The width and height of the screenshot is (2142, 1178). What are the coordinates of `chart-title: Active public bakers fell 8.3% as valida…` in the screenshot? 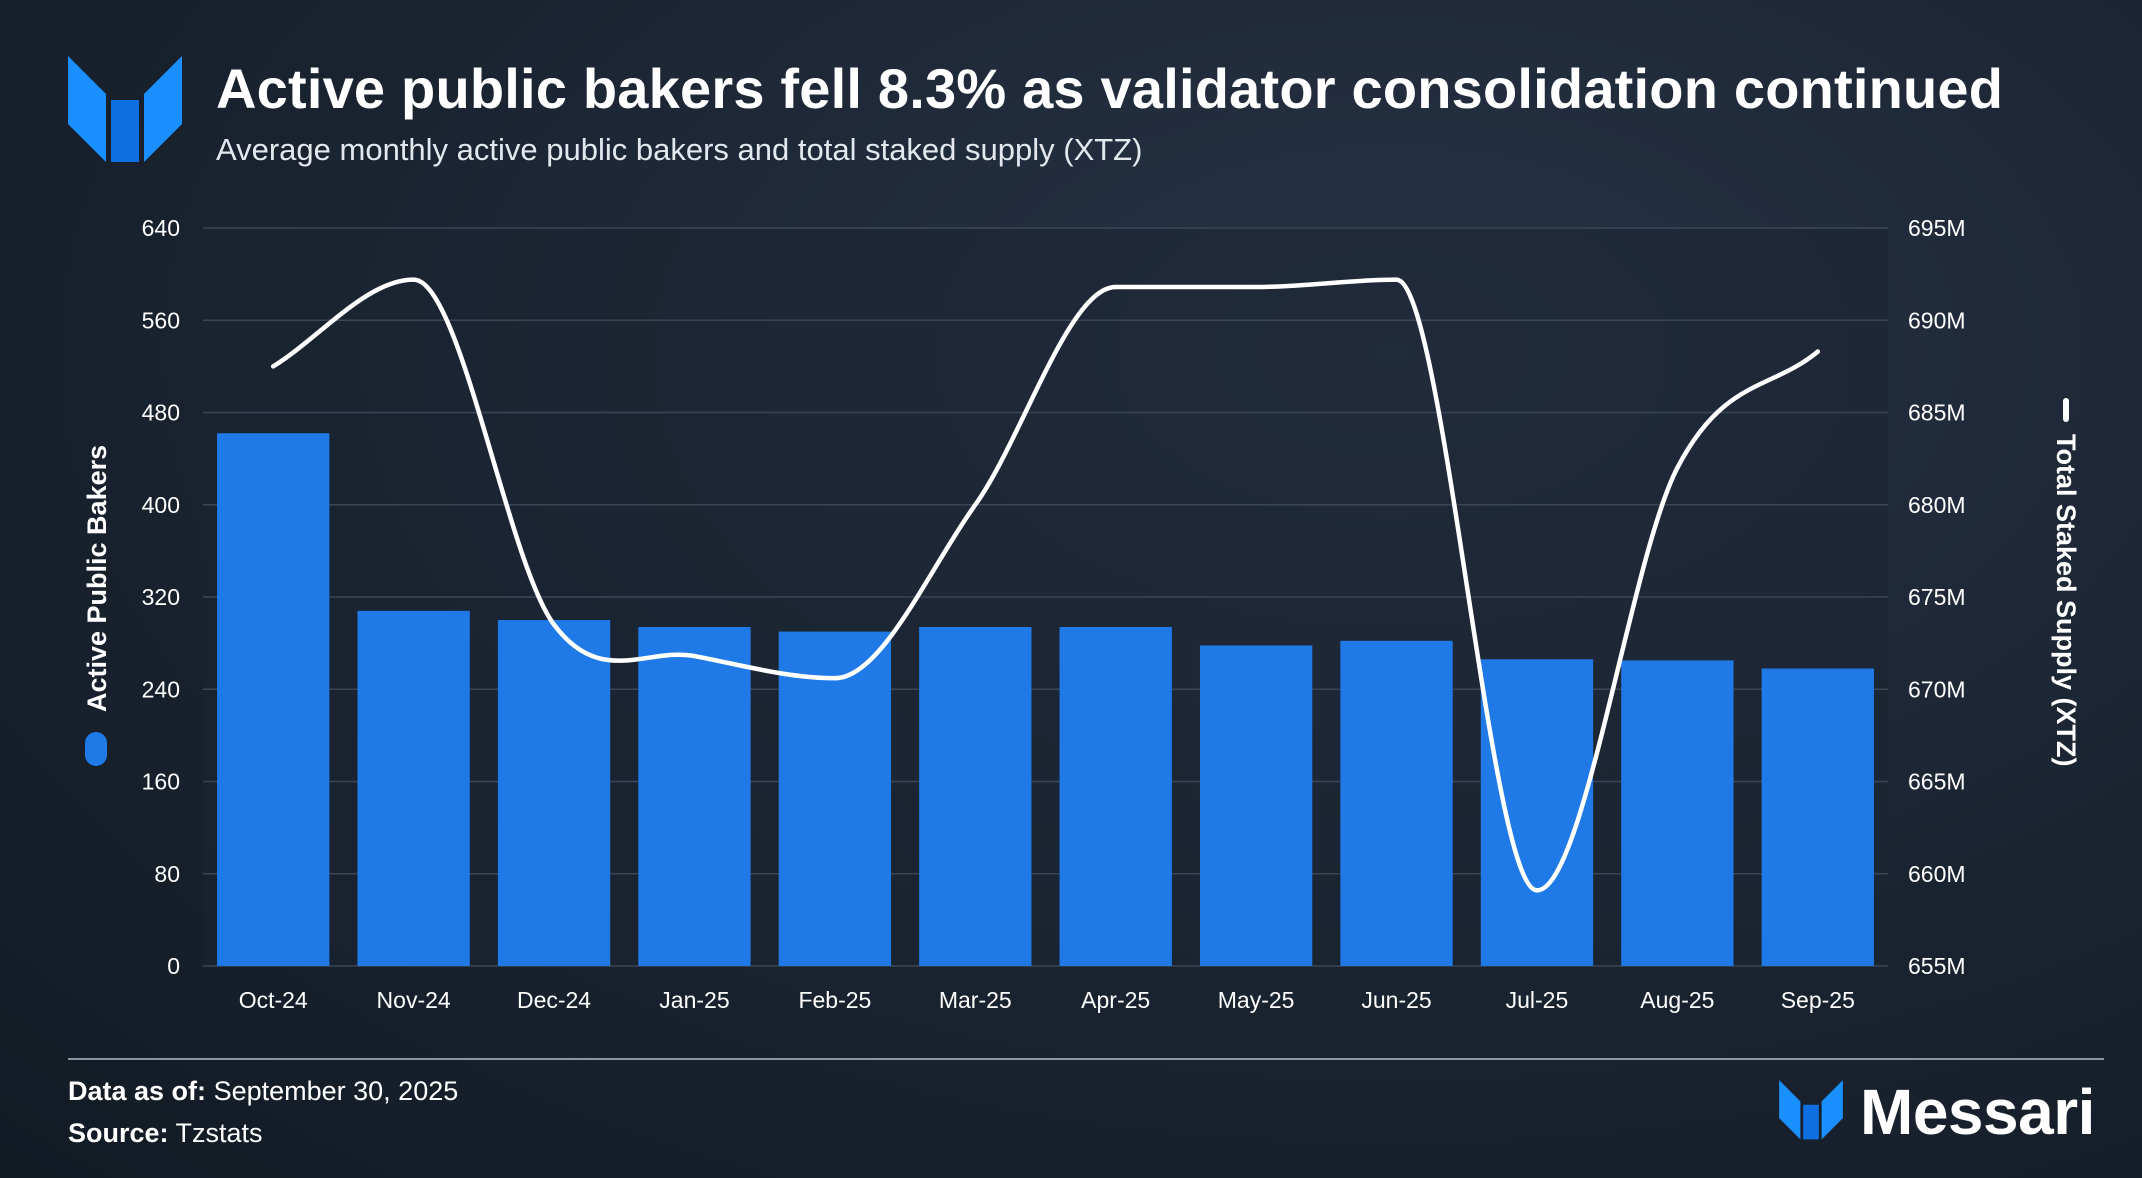 It's located at (1110, 88).